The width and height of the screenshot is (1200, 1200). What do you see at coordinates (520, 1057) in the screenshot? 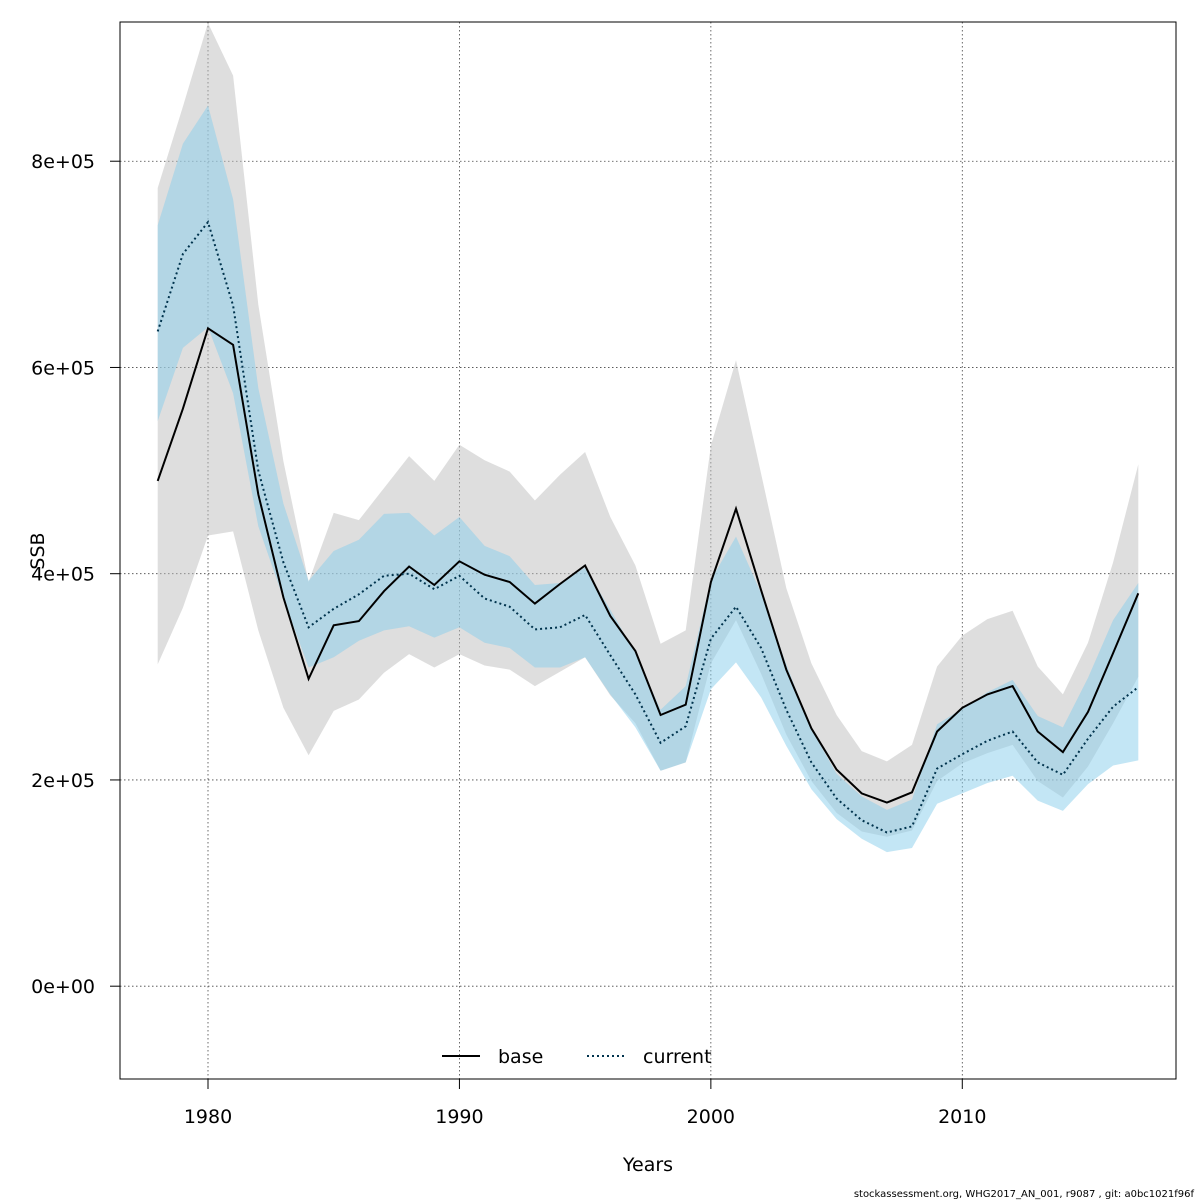
I see `legend-label-base: base` at bounding box center [520, 1057].